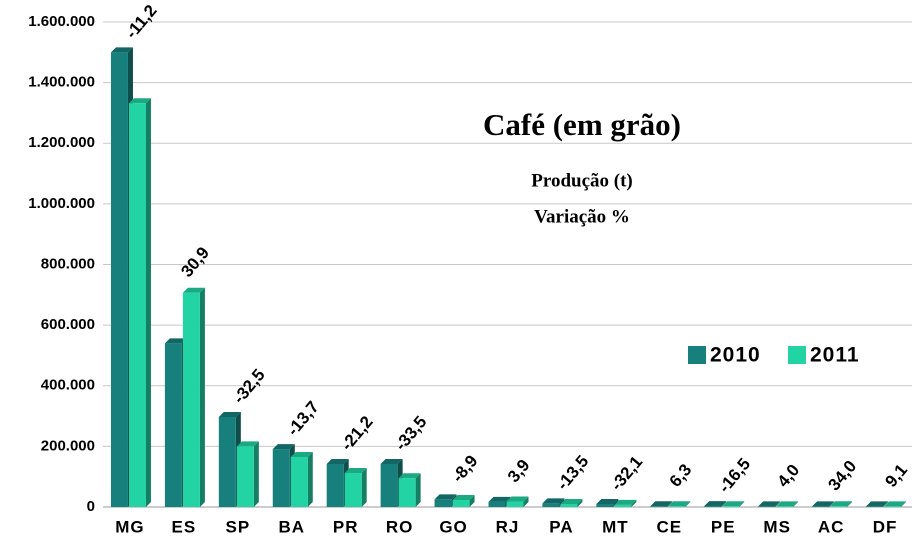  I want to click on annotation: 6,3, so click(681, 475).